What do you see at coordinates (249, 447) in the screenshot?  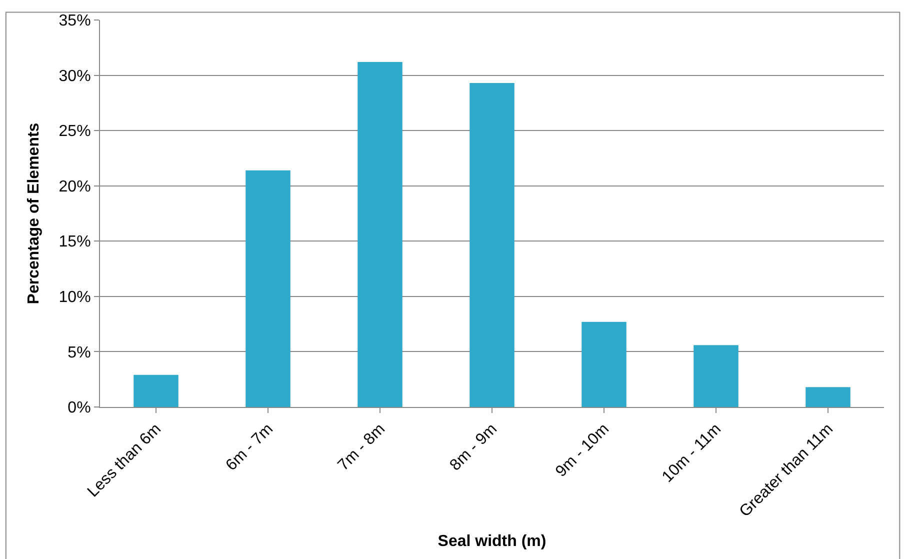 I see `x-tick-label: 6m - 7m` at bounding box center [249, 447].